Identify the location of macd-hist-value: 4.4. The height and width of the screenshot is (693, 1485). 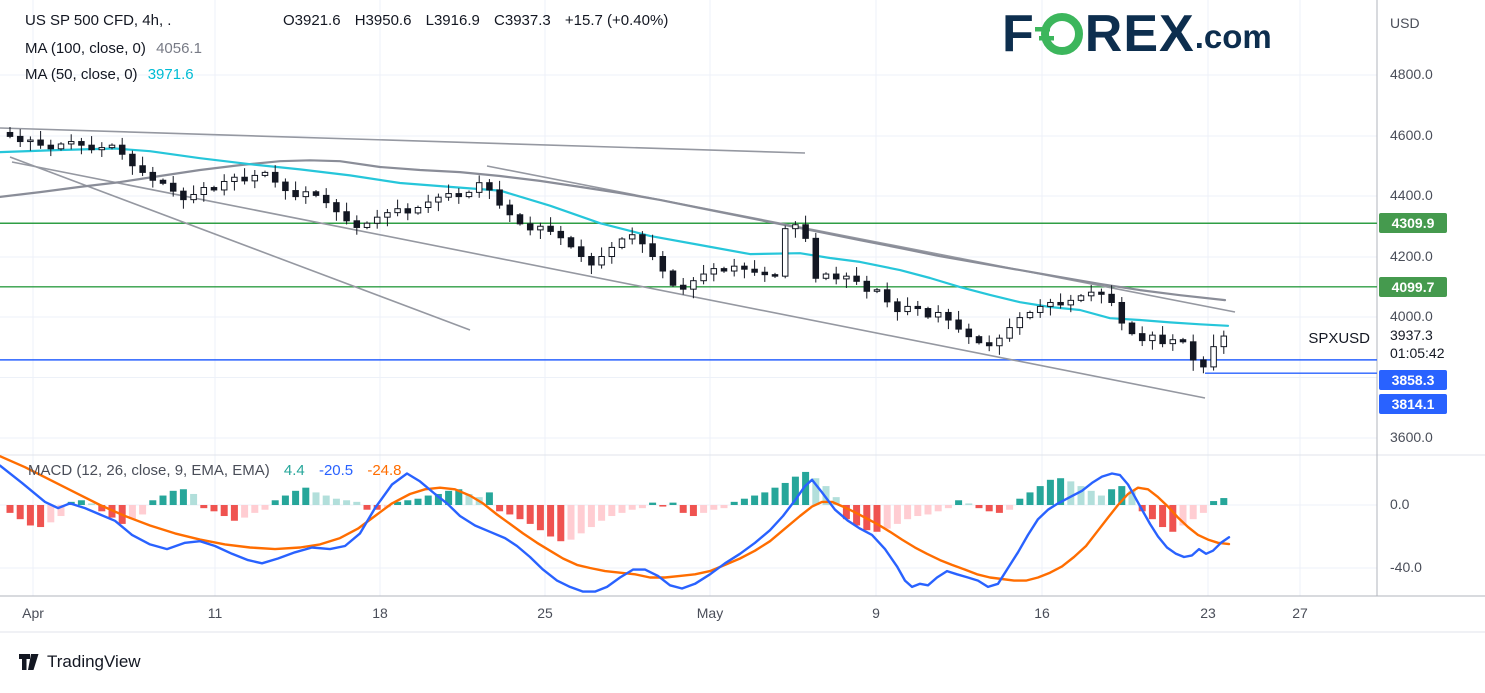
(294, 470).